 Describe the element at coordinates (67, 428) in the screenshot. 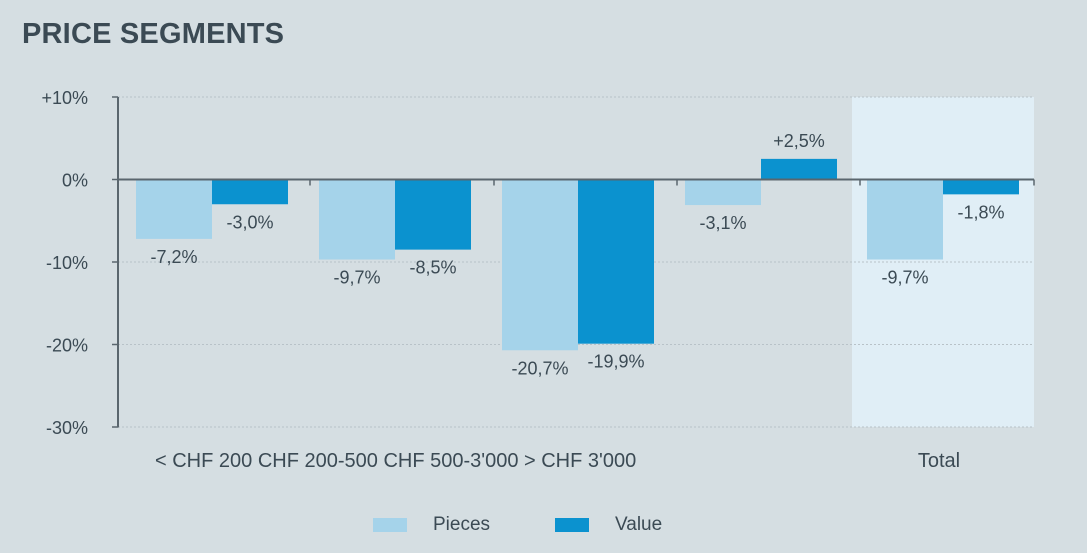

I see `y-tick-label: -30%` at that location.